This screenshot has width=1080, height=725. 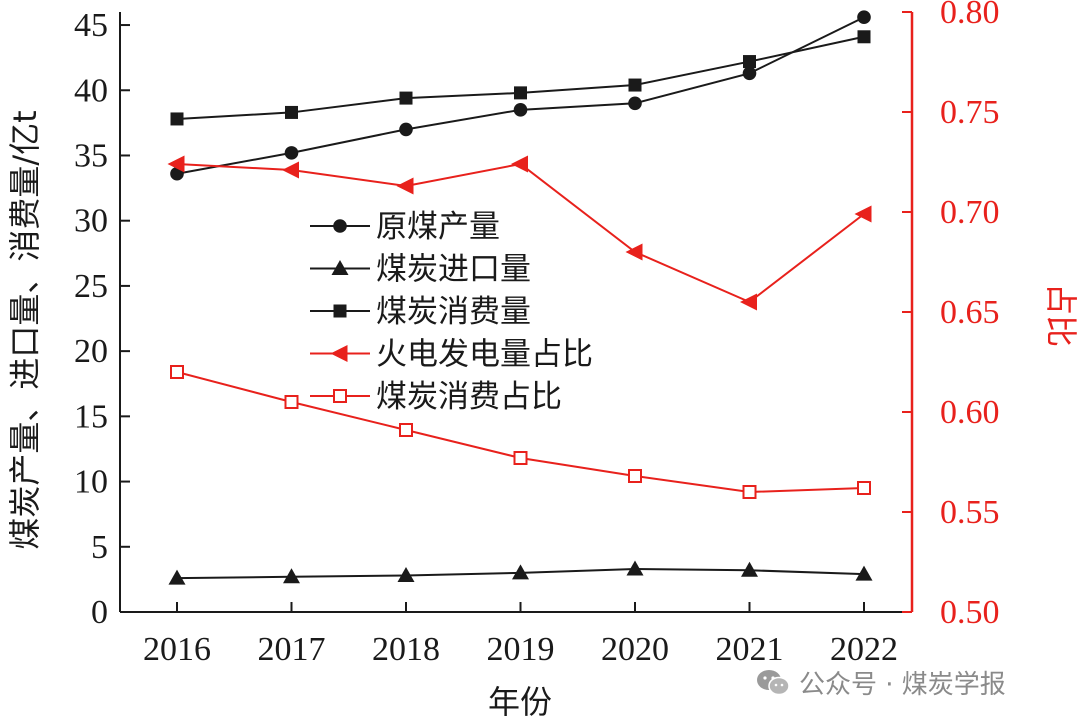 I want to click on x-tick-label: 2020, so click(x=635, y=649).